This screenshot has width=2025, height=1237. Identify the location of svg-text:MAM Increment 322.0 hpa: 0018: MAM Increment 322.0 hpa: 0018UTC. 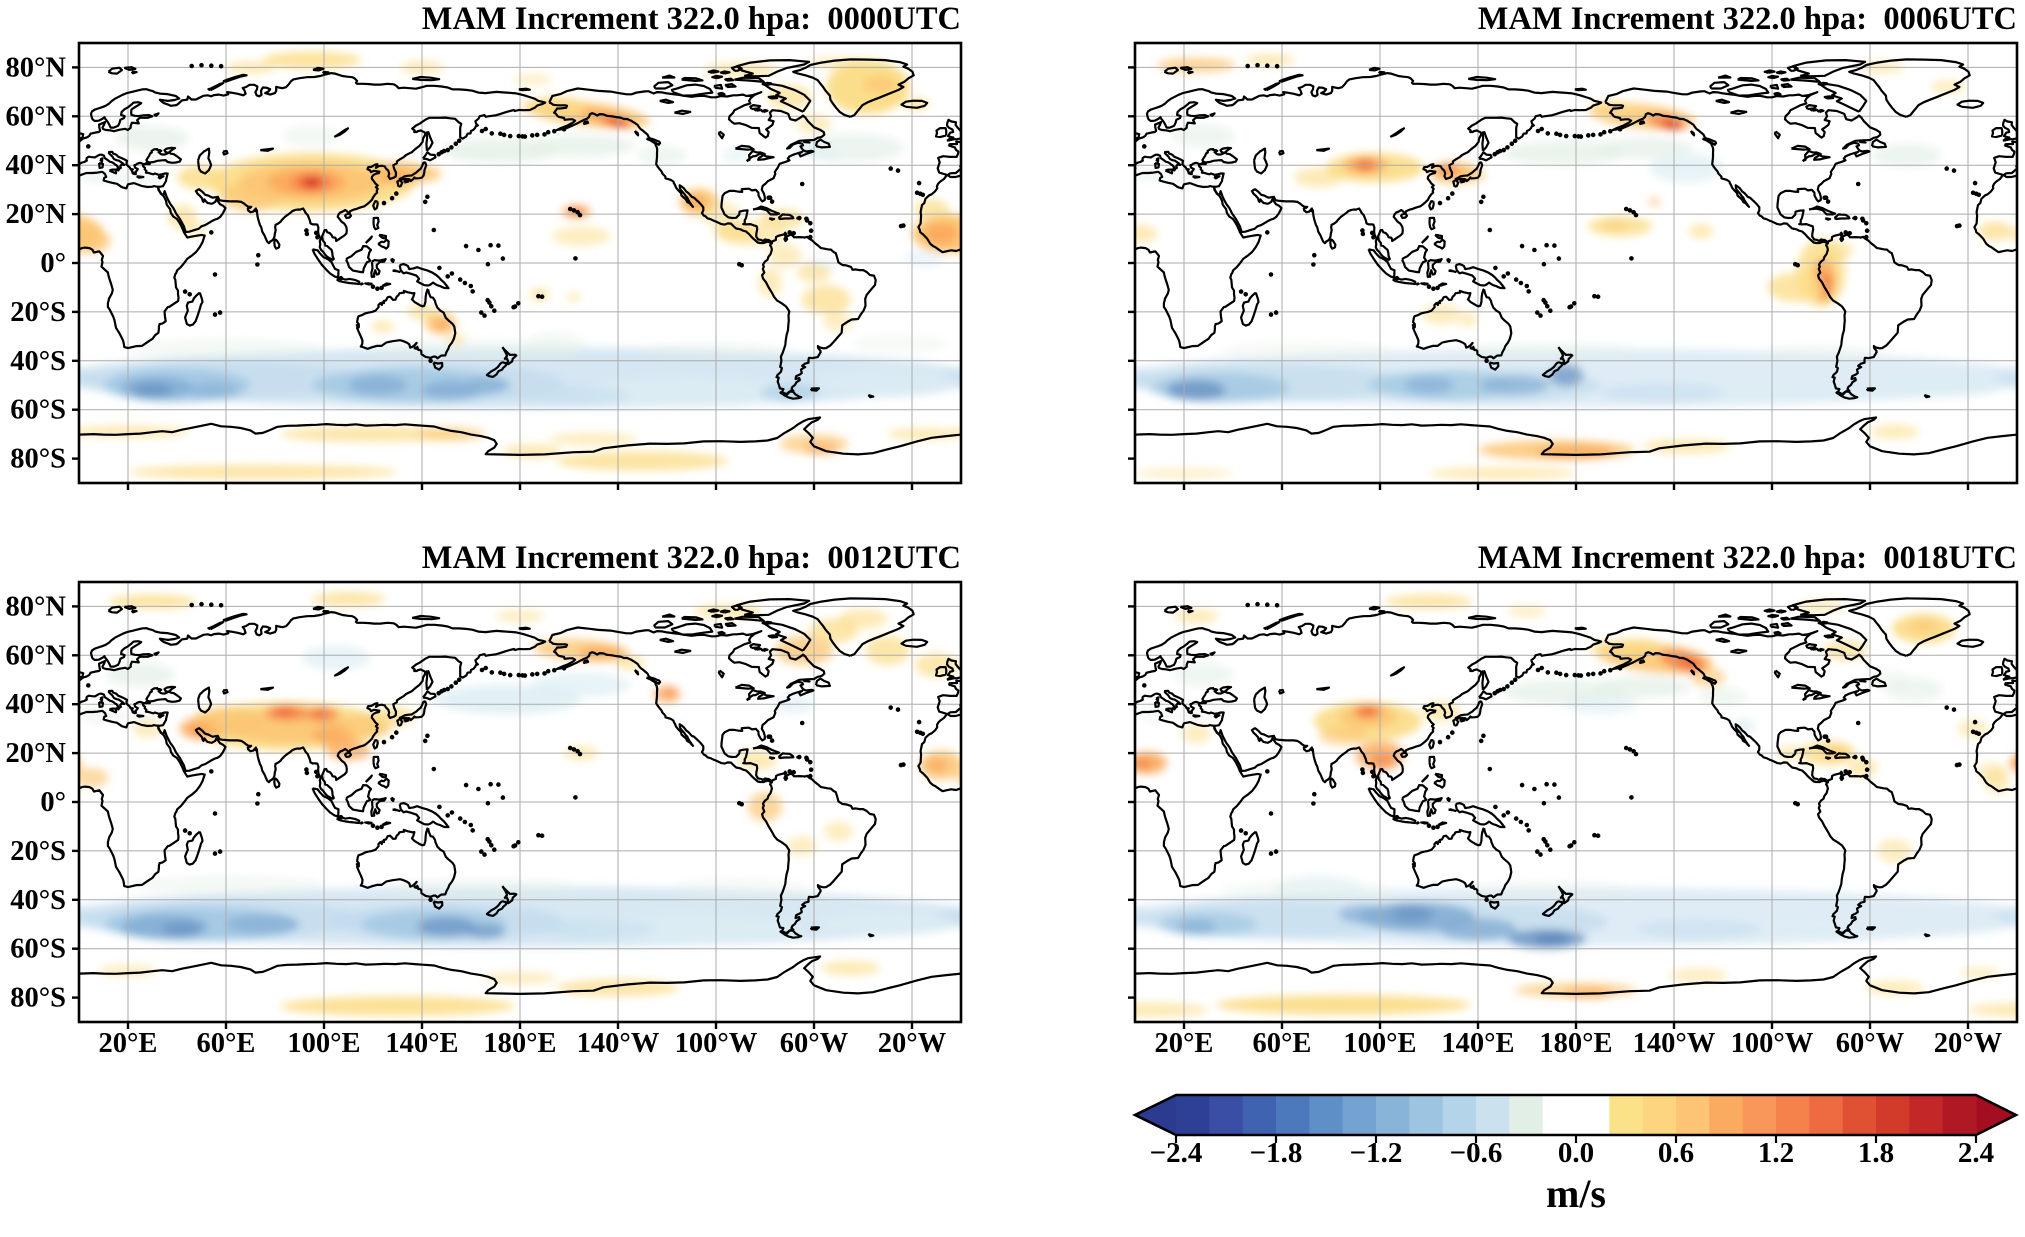
(1747, 558).